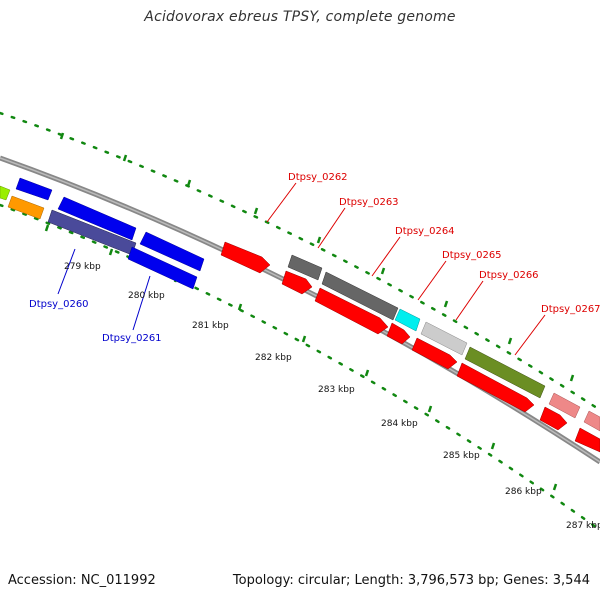 Image resolution: width=600 pixels, height=600 pixels. I want to click on scale-label: 283 kbp, so click(336, 390).